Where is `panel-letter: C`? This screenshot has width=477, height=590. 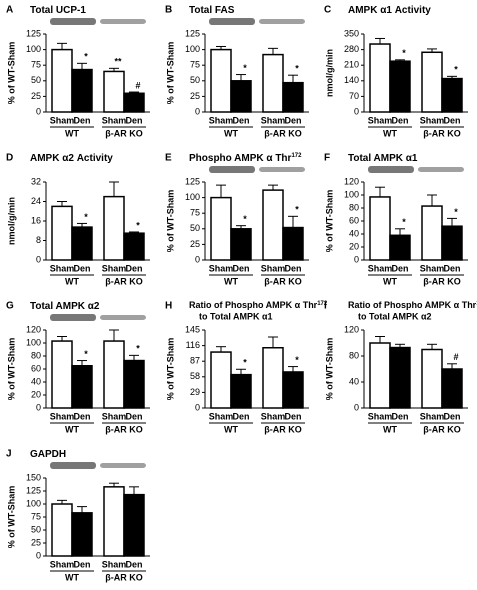
panel-letter: C is located at coordinates (327, 10).